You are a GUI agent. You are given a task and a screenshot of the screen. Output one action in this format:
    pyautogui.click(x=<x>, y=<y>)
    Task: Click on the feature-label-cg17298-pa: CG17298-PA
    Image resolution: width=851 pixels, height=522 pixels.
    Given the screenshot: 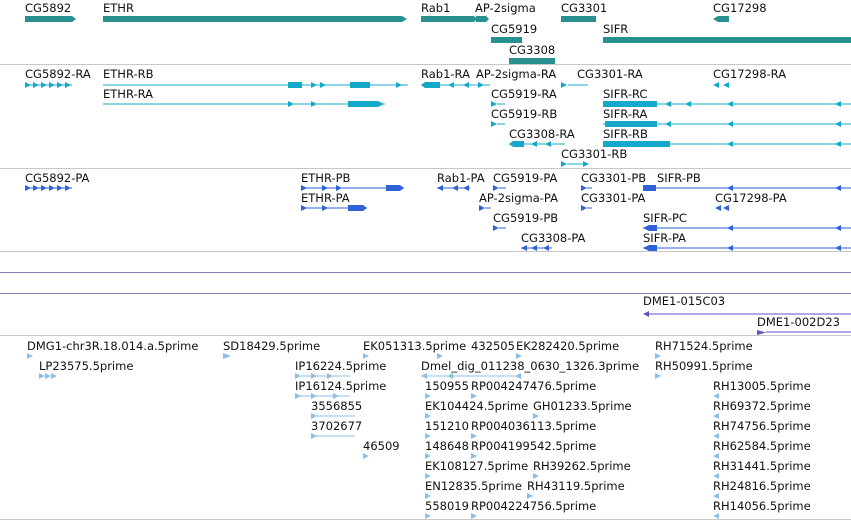 What is the action you would take?
    pyautogui.click(x=751, y=198)
    